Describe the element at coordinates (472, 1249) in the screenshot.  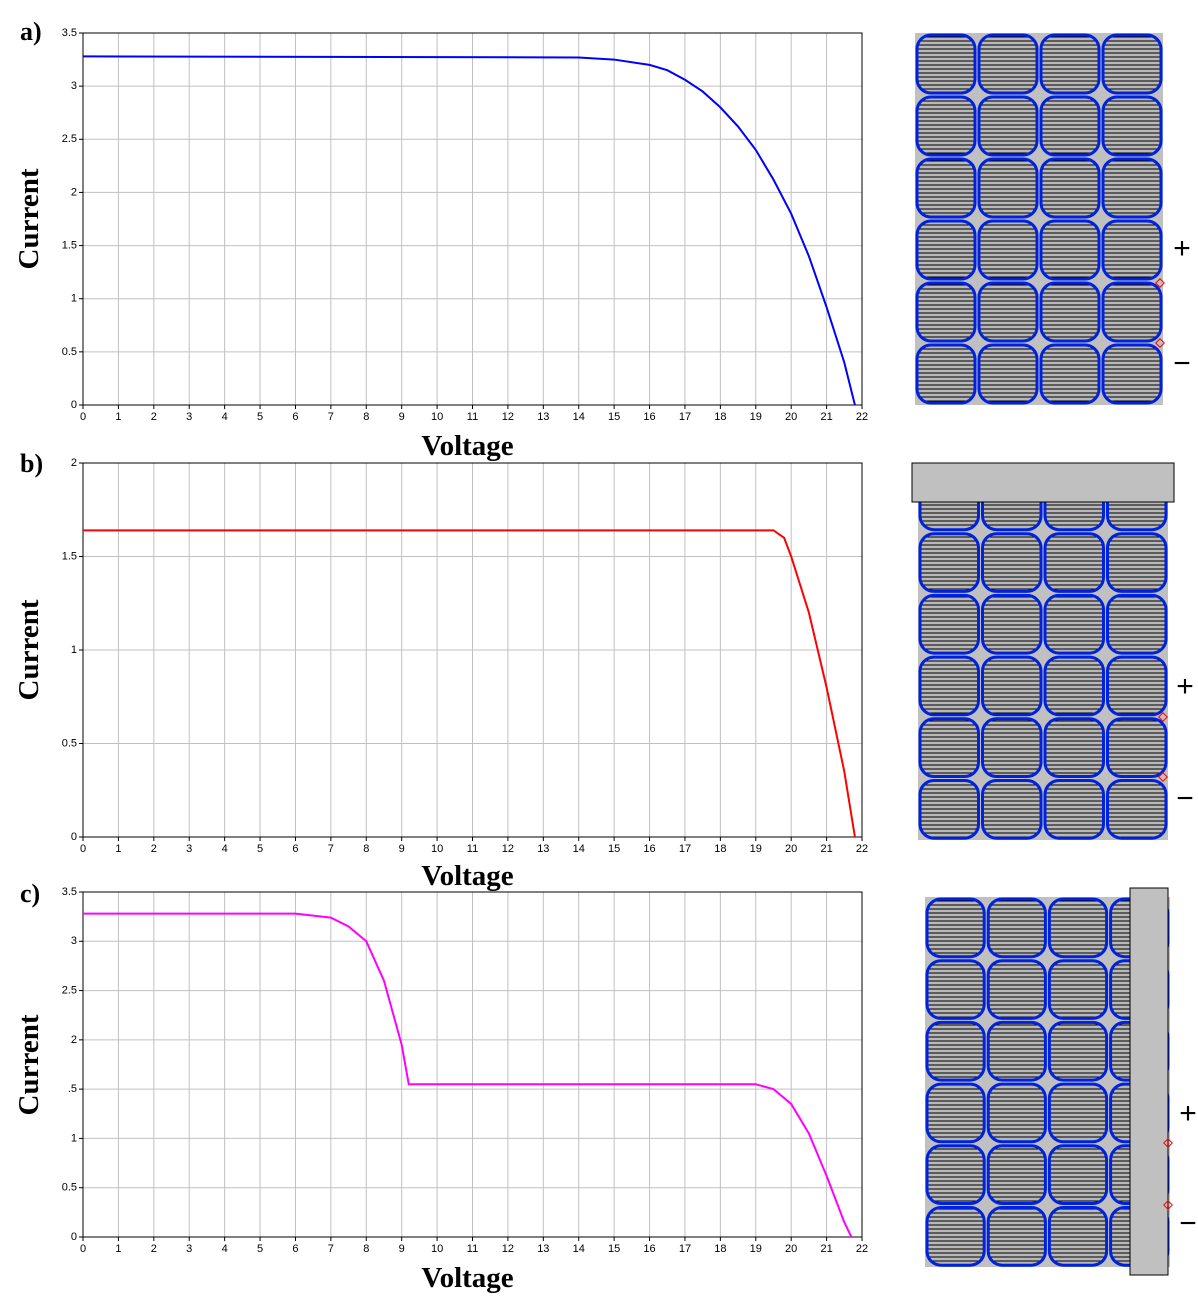
I see `x-tick-label: 11` at that location.